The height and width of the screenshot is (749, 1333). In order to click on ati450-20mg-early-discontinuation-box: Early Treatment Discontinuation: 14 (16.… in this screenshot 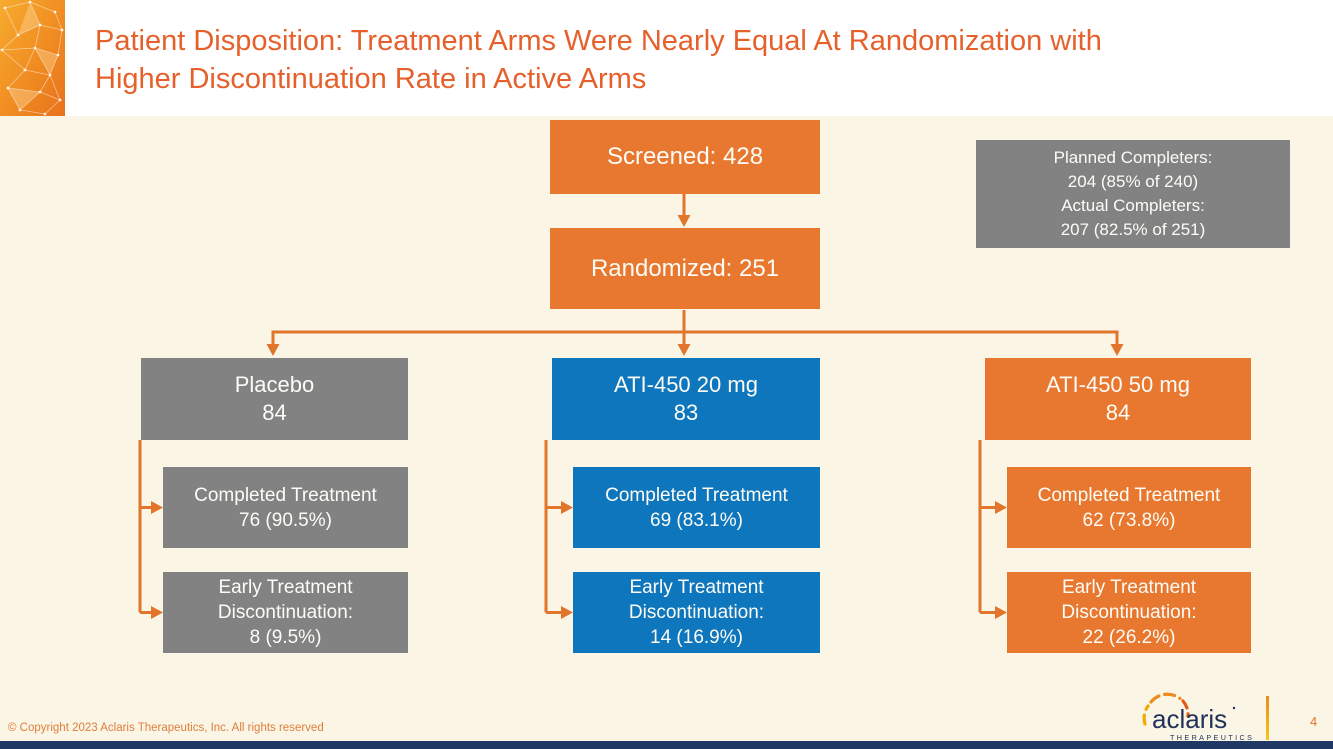, I will do `click(696, 612)`.